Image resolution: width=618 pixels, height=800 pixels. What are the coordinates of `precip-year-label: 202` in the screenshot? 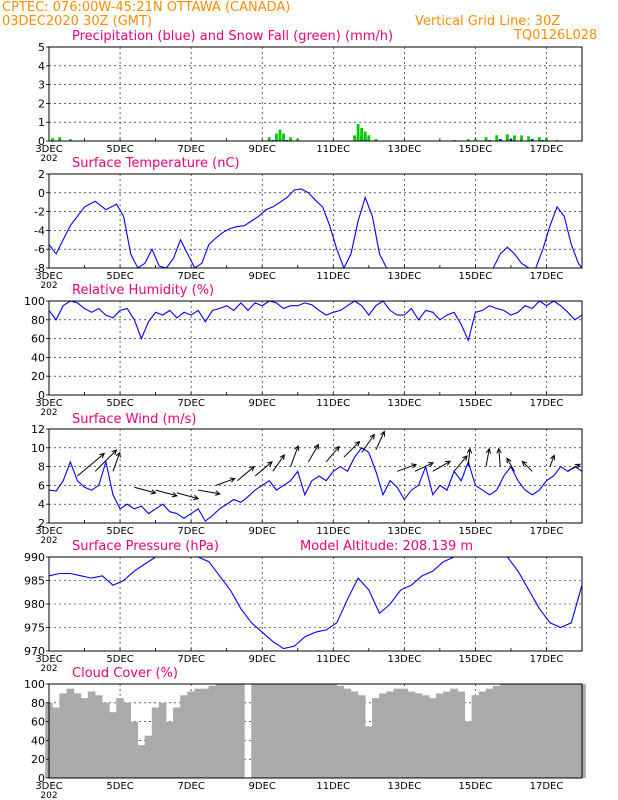 It's located at (48, 159).